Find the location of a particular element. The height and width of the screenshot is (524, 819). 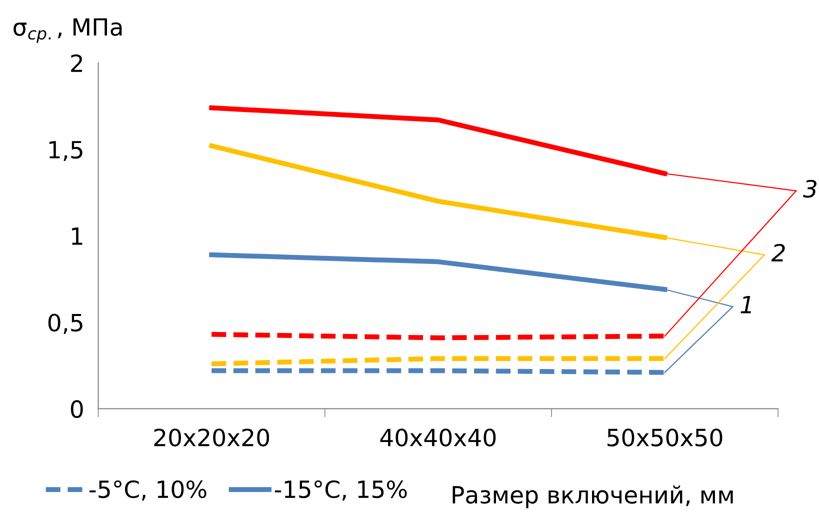

y-tick-label: 0,5 is located at coordinates (65, 324).